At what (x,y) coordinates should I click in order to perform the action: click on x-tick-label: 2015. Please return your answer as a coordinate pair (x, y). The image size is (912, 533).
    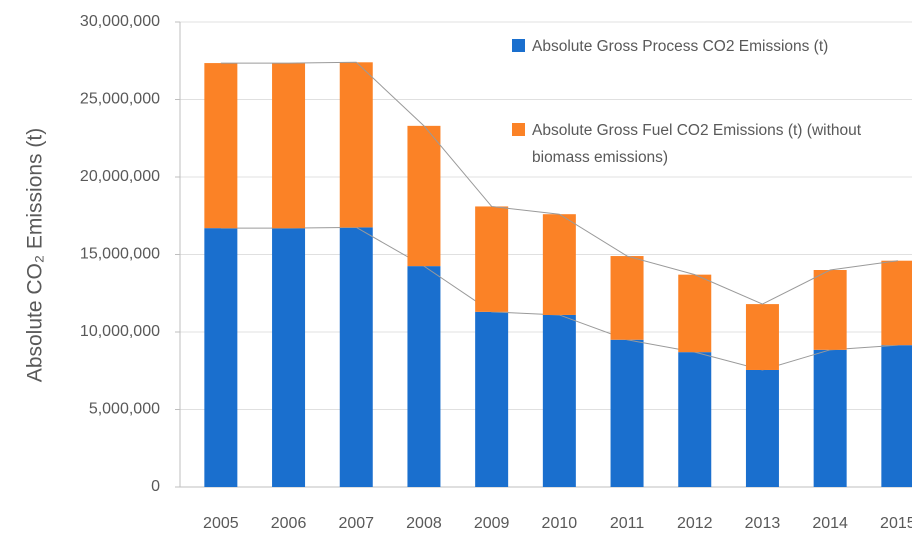
    Looking at the image, I should click on (896, 523).